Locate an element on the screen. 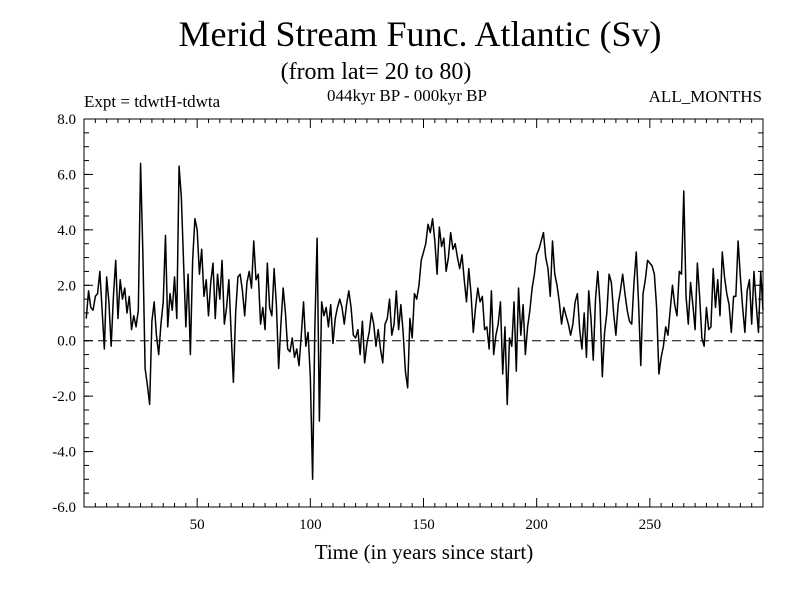  y-tick-label: -6.0 is located at coordinates (64, 508).